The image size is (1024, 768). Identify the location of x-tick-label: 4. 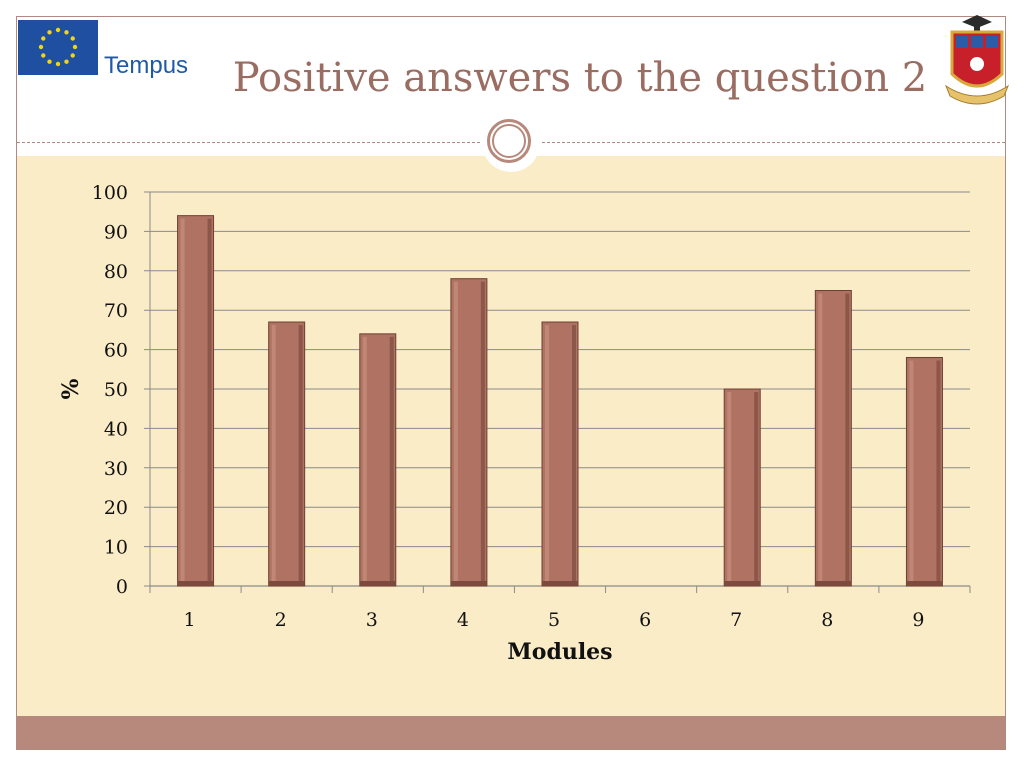
(463, 620).